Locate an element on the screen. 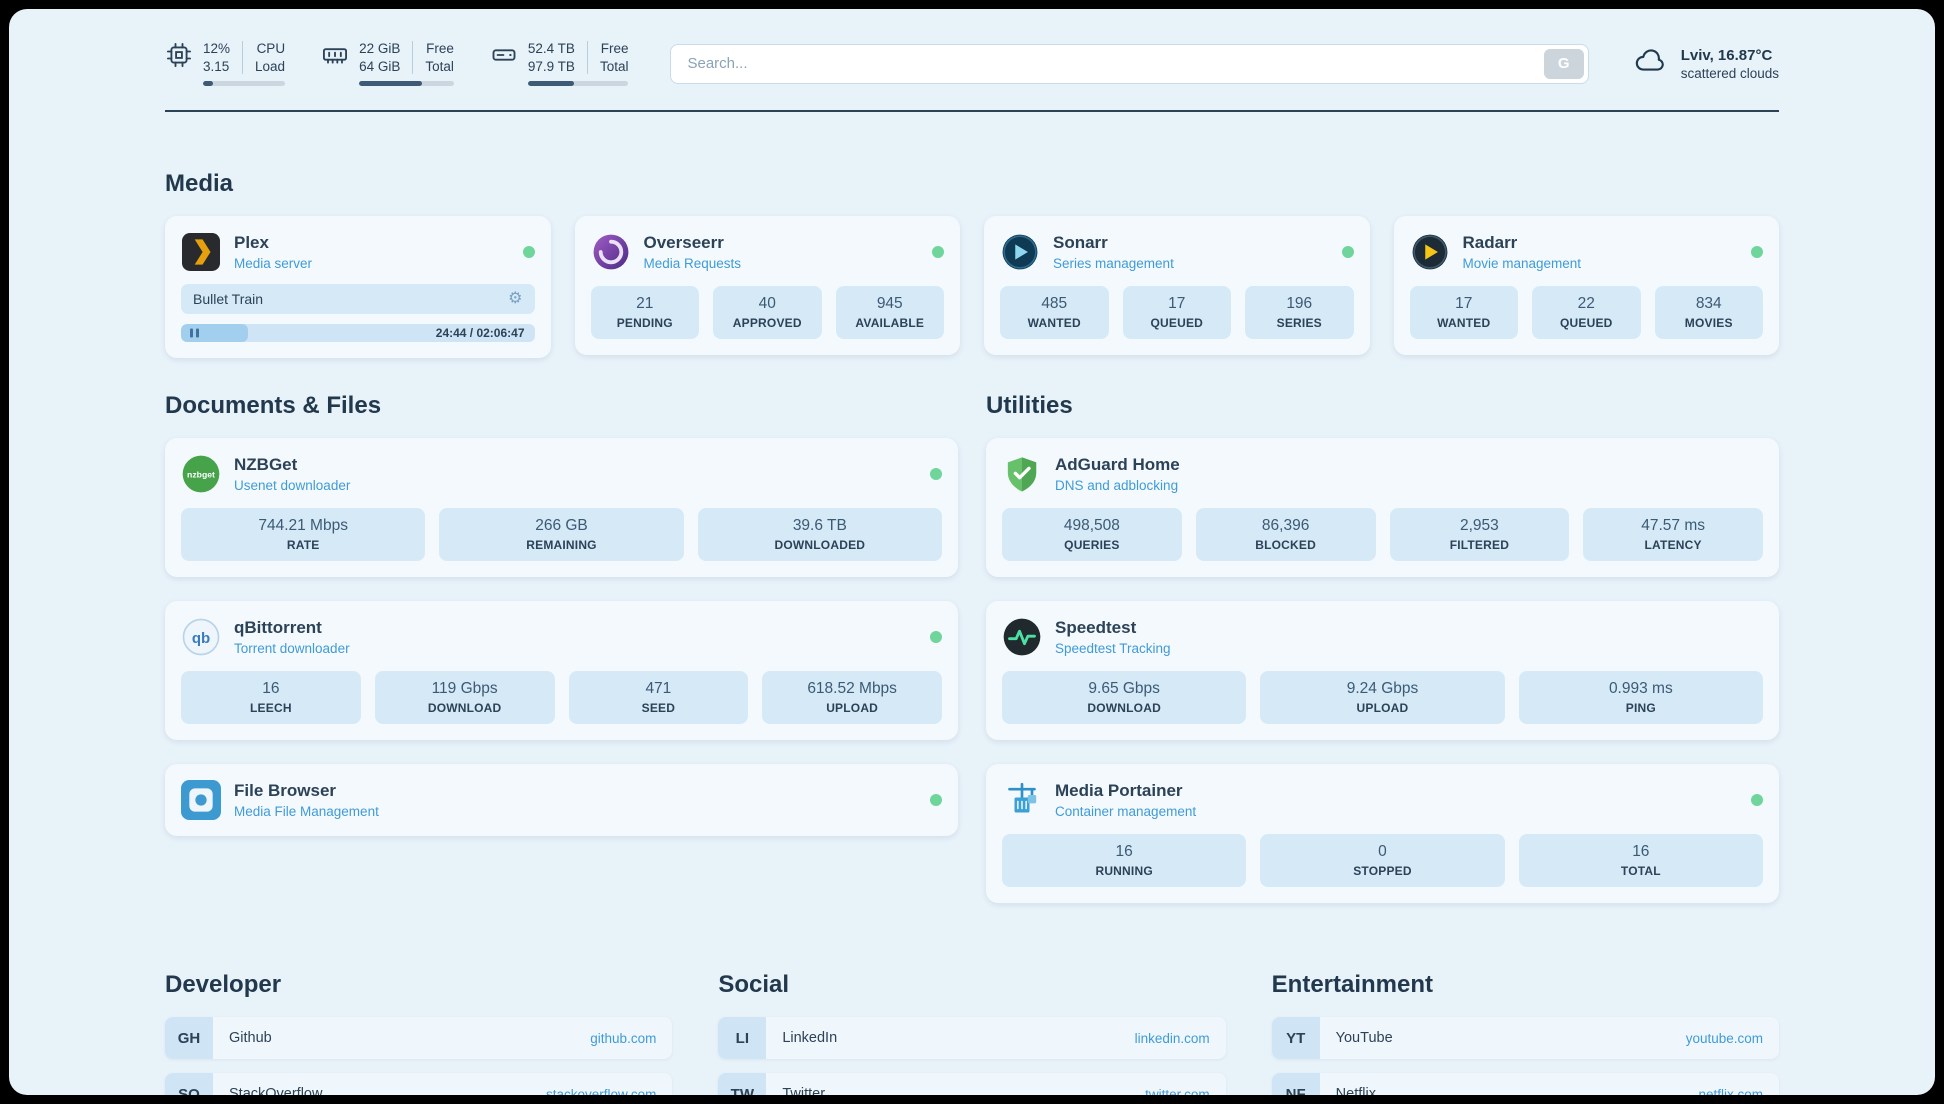 This screenshot has height=1104, width=1944. app-subtitle: Torrent downloader is located at coordinates (292, 648).